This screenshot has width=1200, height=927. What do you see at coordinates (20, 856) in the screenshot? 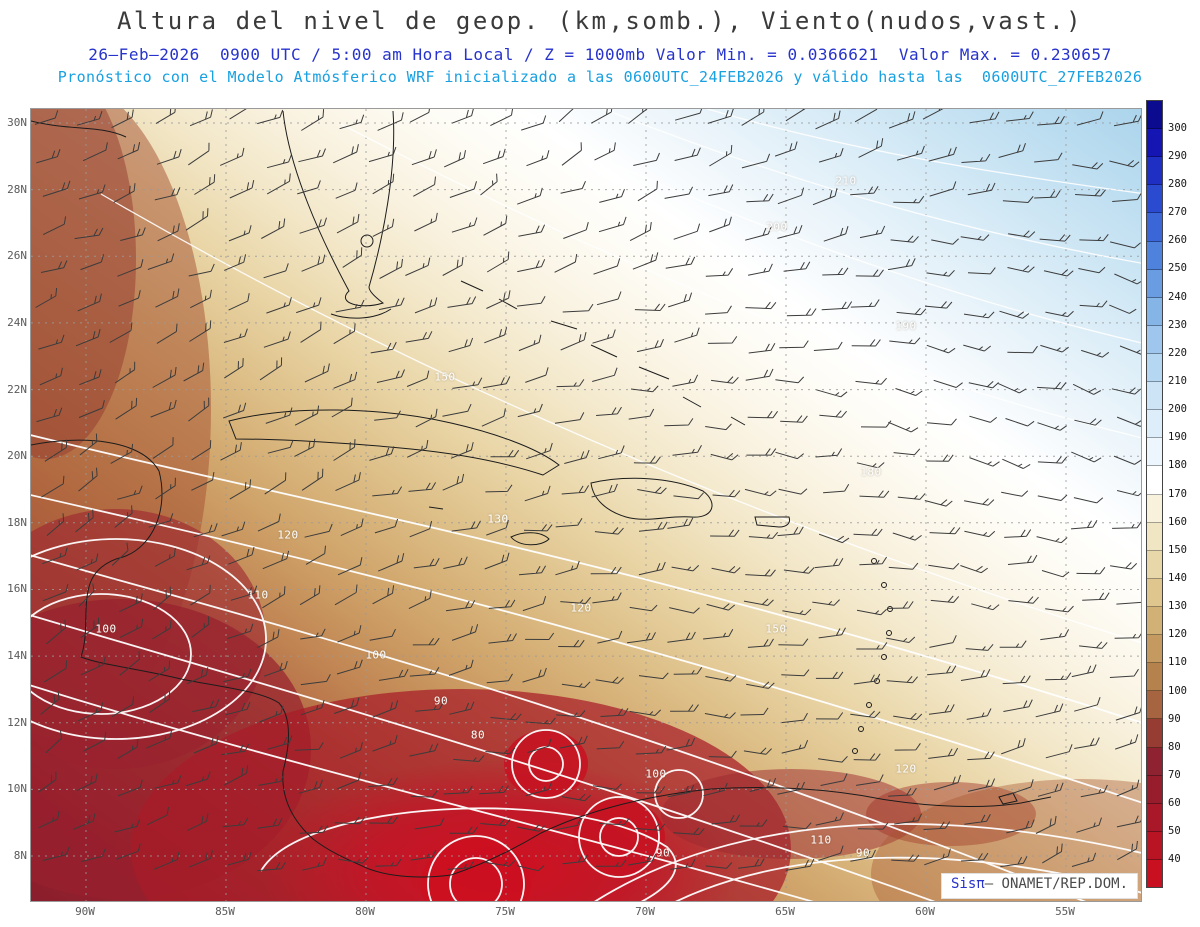
I see `y-axis-tick: 8N` at bounding box center [20, 856].